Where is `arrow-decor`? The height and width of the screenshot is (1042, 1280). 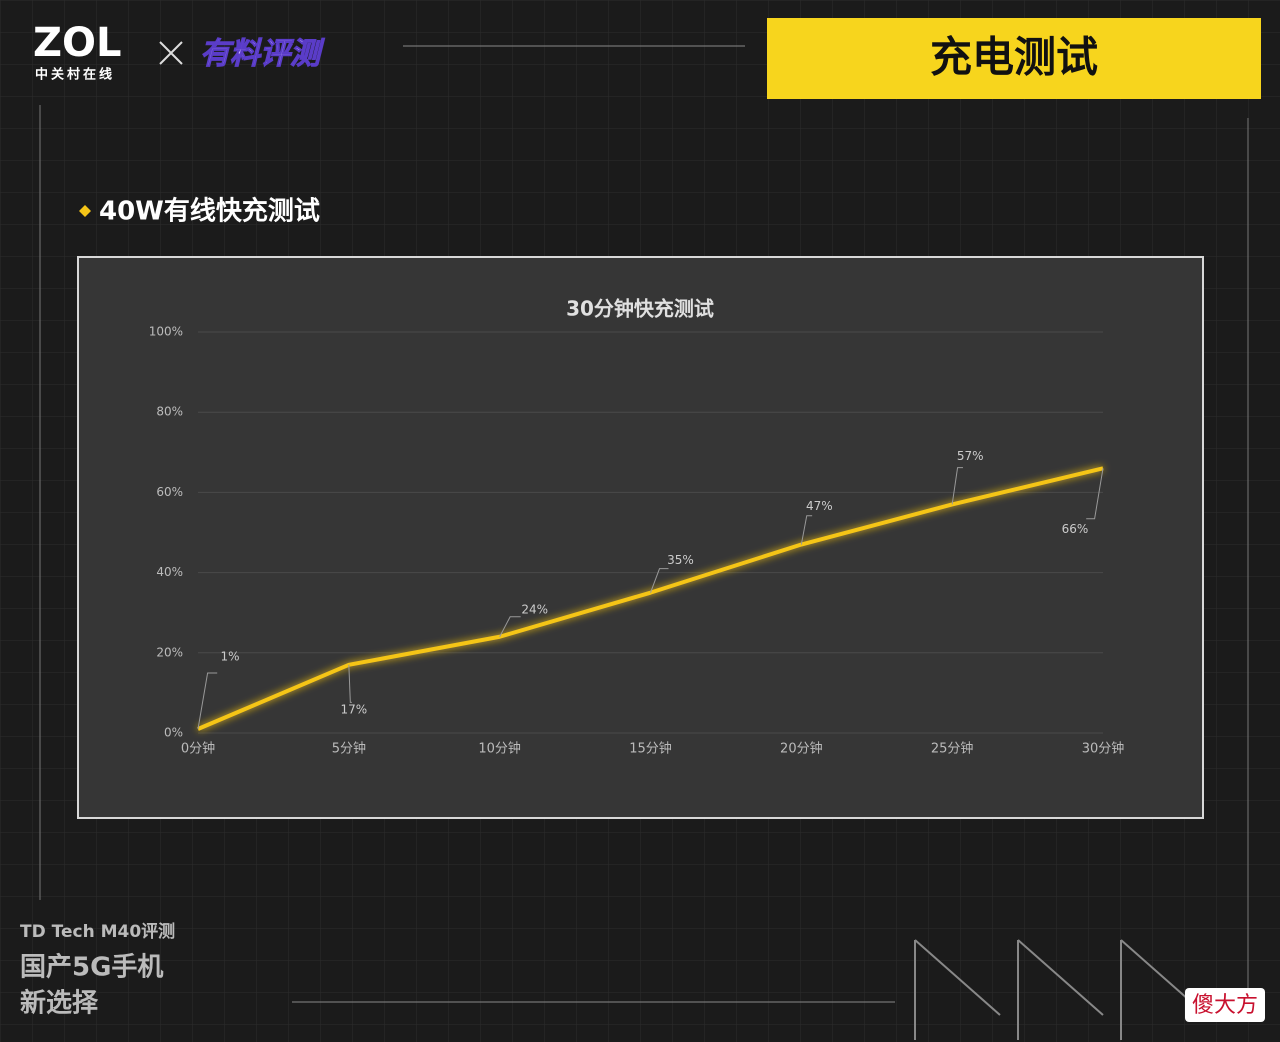
arrow-decor is located at coordinates (1060, 989).